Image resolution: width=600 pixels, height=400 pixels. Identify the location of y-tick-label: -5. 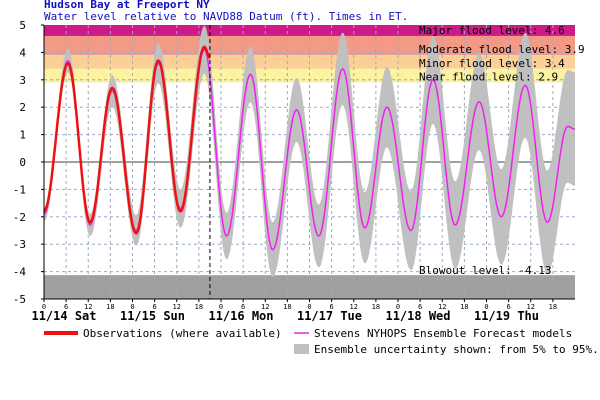
(19, 299).